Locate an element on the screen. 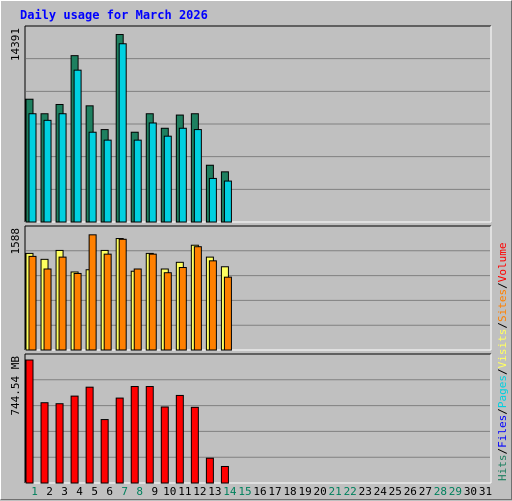  legend-entry: Files is located at coordinates (502, 431).